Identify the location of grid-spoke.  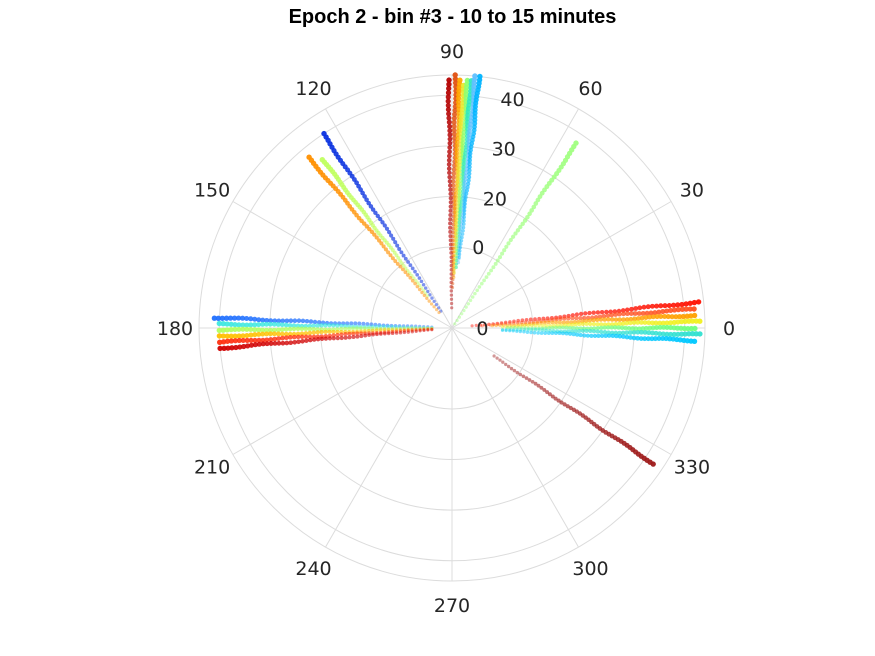
(389, 437).